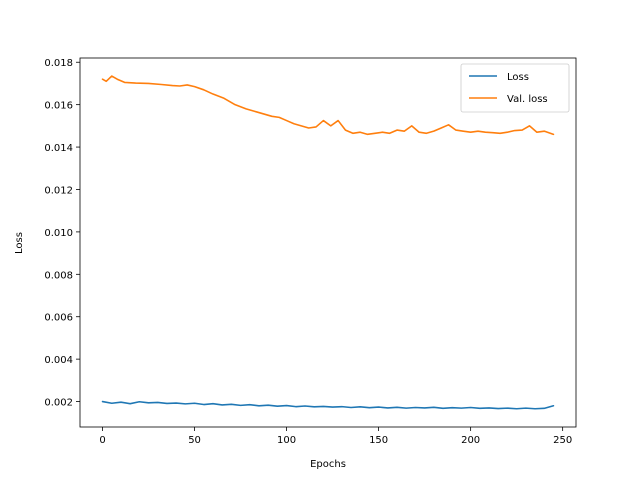  What do you see at coordinates (470, 440) in the screenshot?
I see `x-tick-label: 200` at bounding box center [470, 440].